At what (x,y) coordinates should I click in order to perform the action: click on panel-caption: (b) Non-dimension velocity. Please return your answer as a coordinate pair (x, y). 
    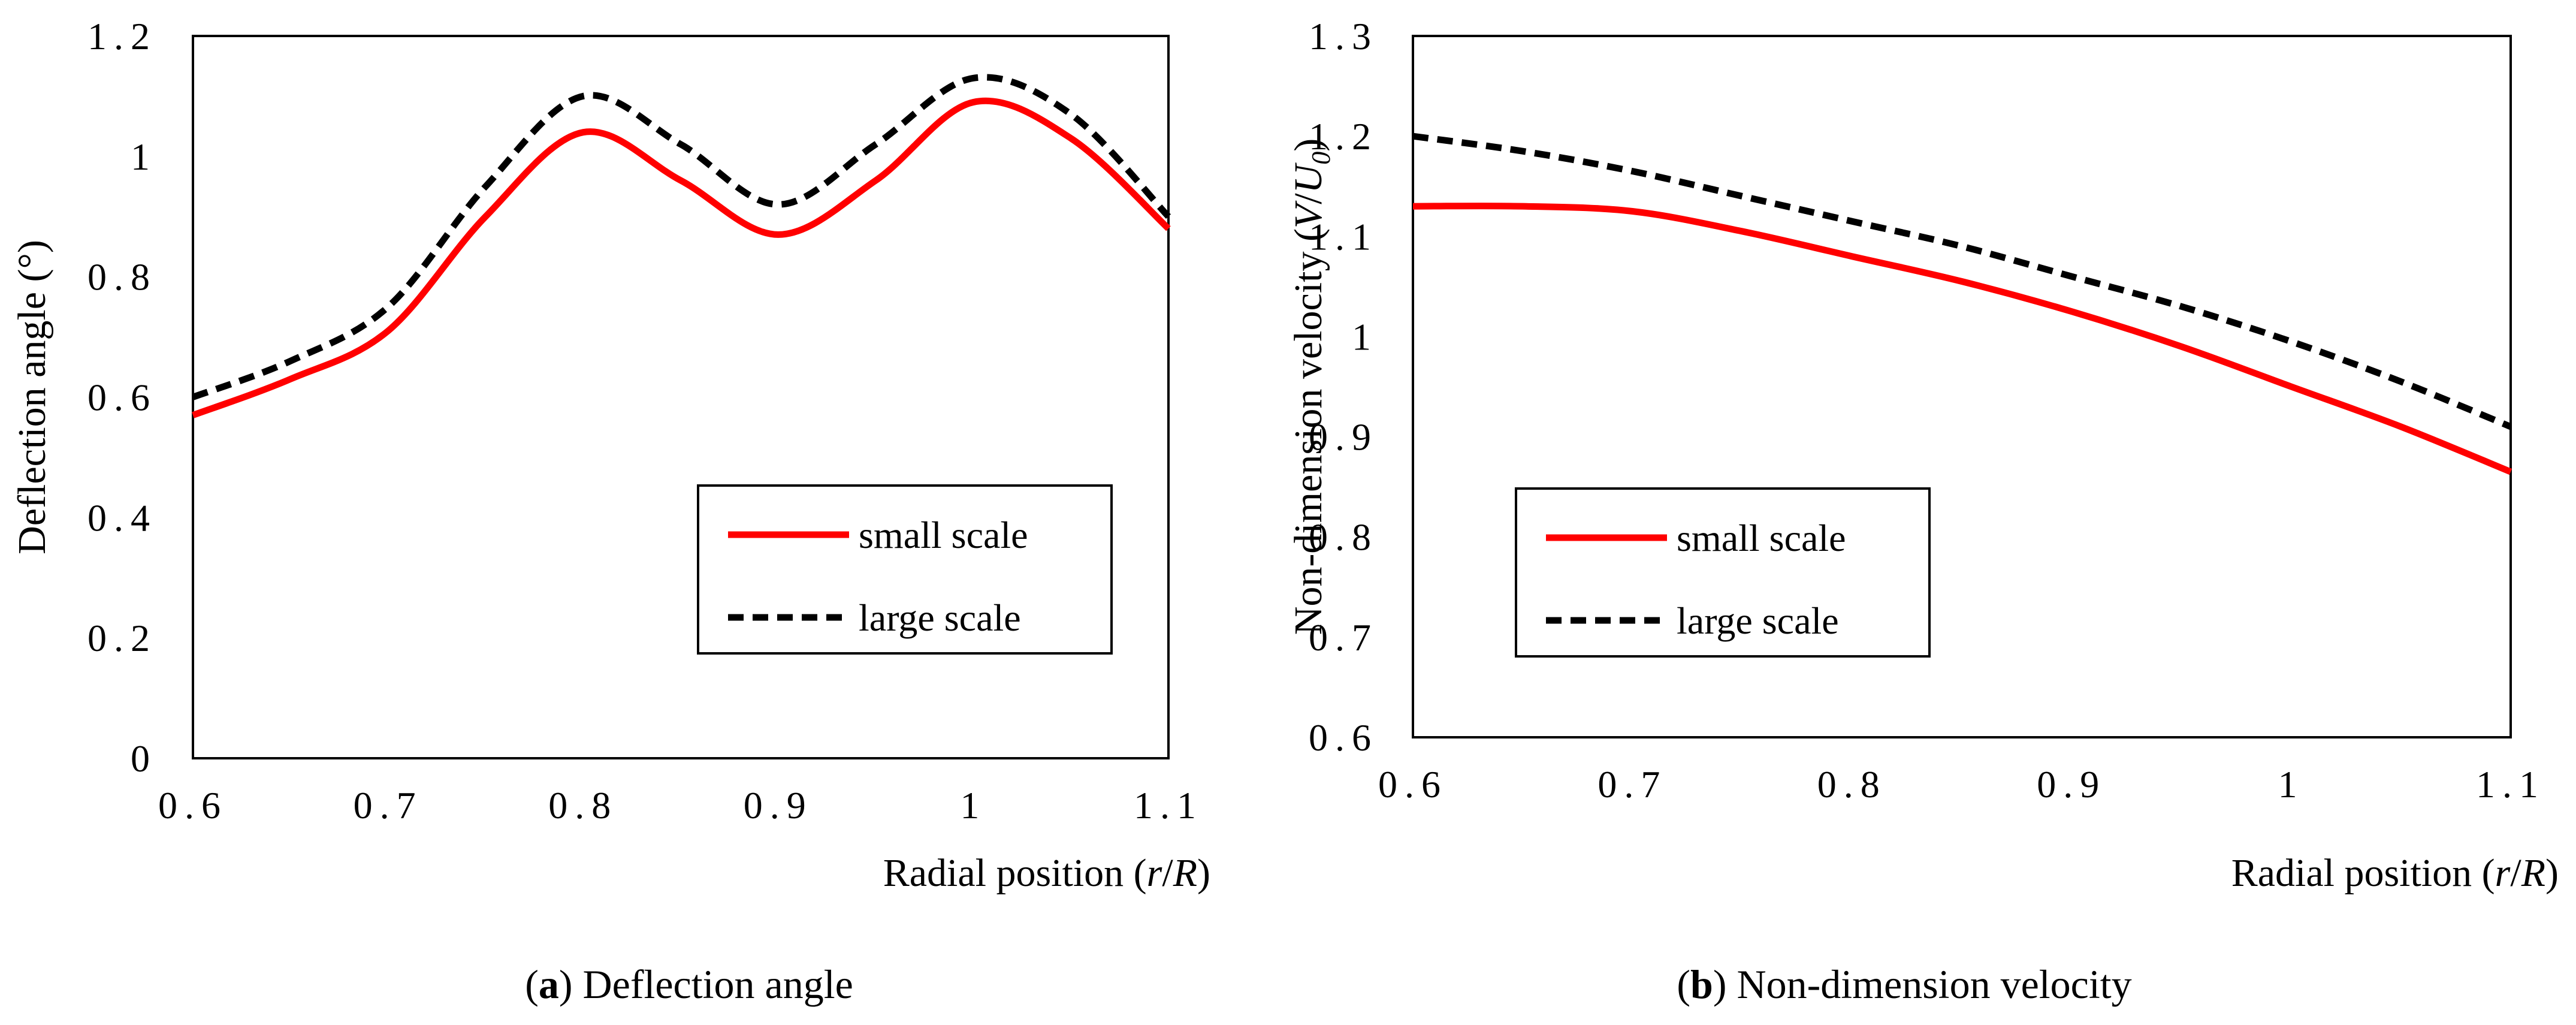
    Looking at the image, I should click on (1904, 984).